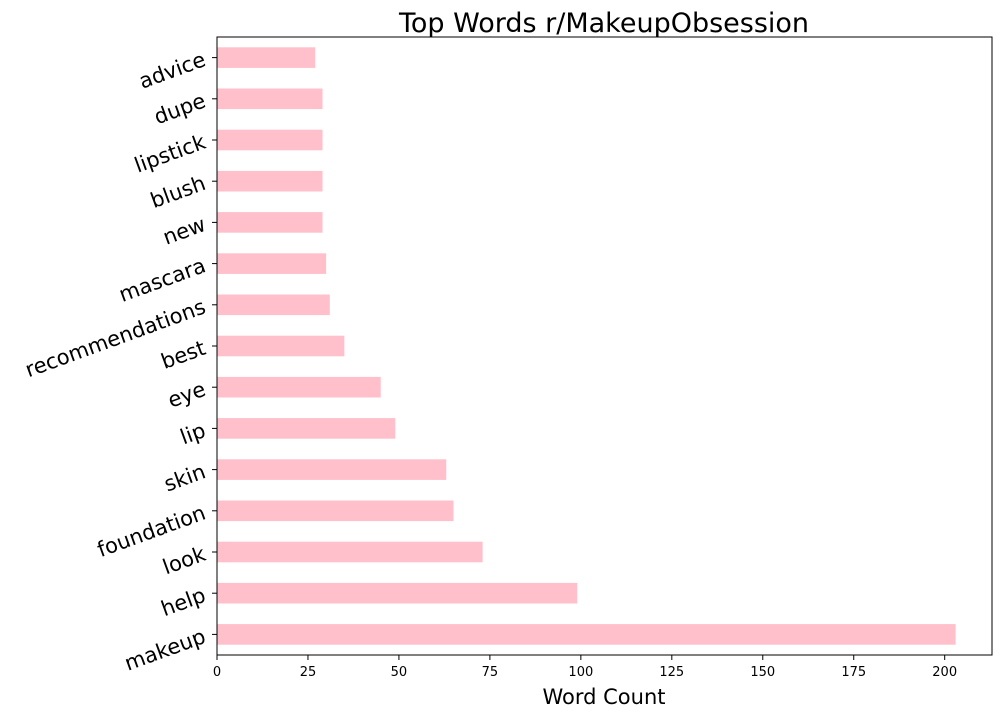 Image resolution: width=1001 pixels, height=718 pixels. Describe the element at coordinates (332, 469) in the screenshot. I see `bar-skin` at that location.